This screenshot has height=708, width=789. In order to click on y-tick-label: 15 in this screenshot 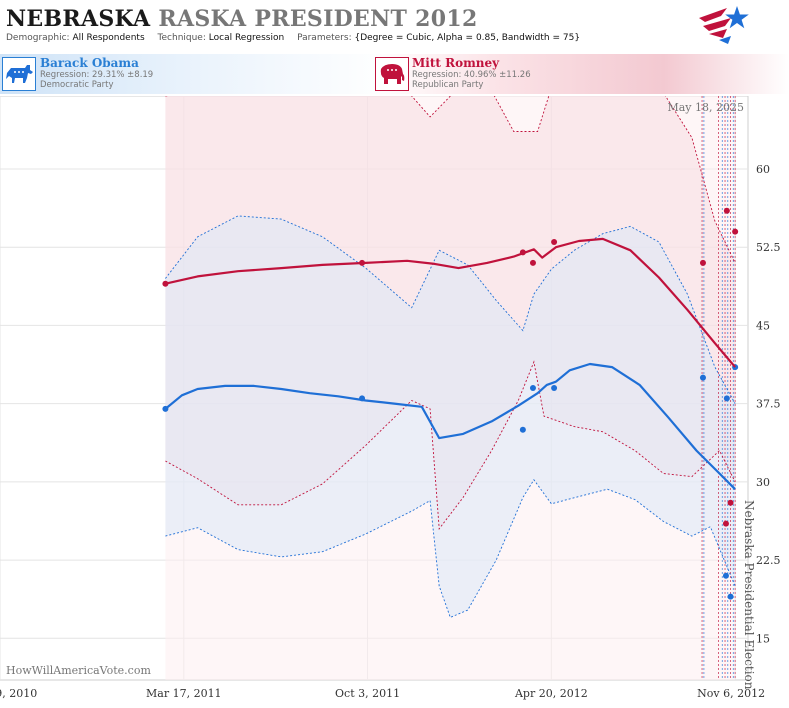, I will do `click(763, 638)`.